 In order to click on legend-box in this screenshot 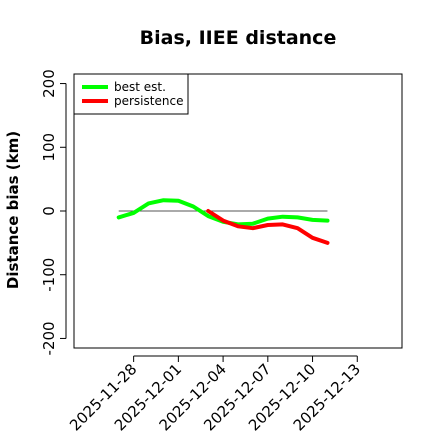, I will do `click(131, 94)`.